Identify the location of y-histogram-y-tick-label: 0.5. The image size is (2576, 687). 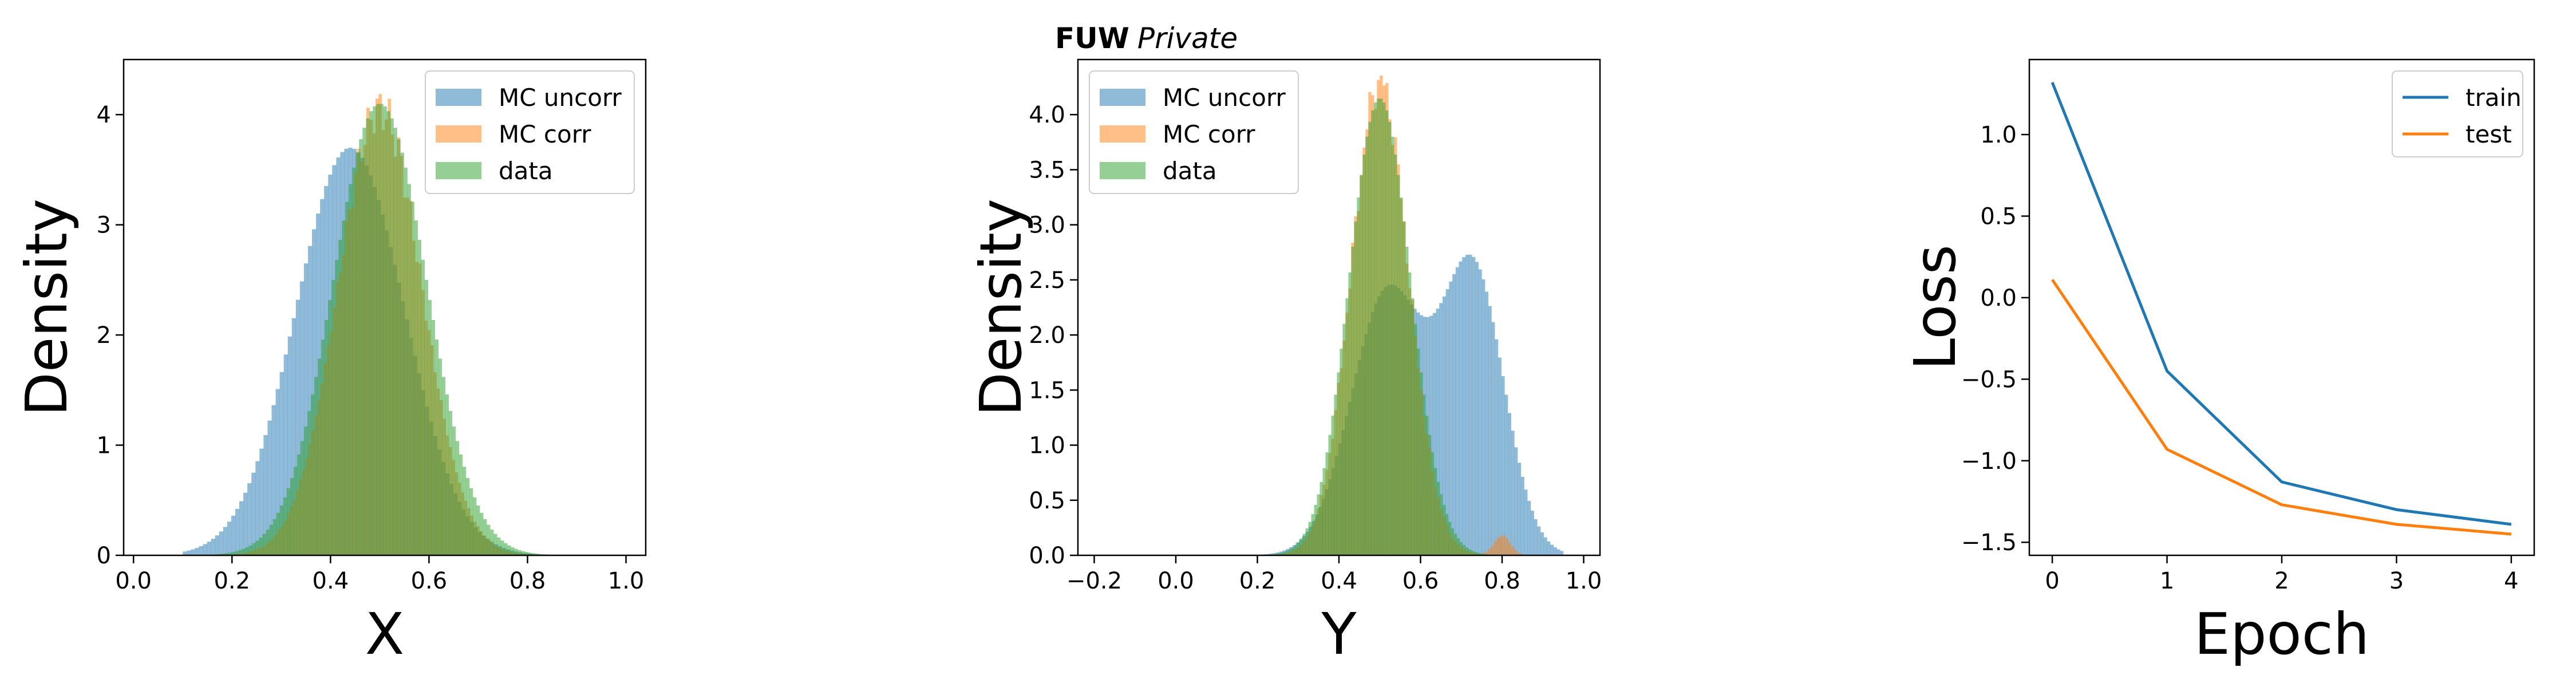
(1047, 501).